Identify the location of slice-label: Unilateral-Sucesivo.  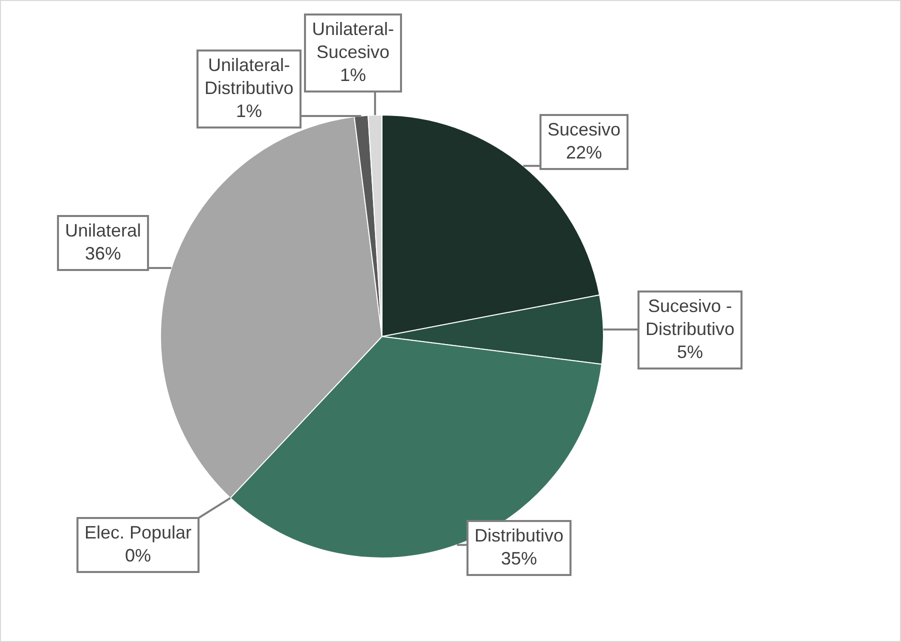
(353, 40).